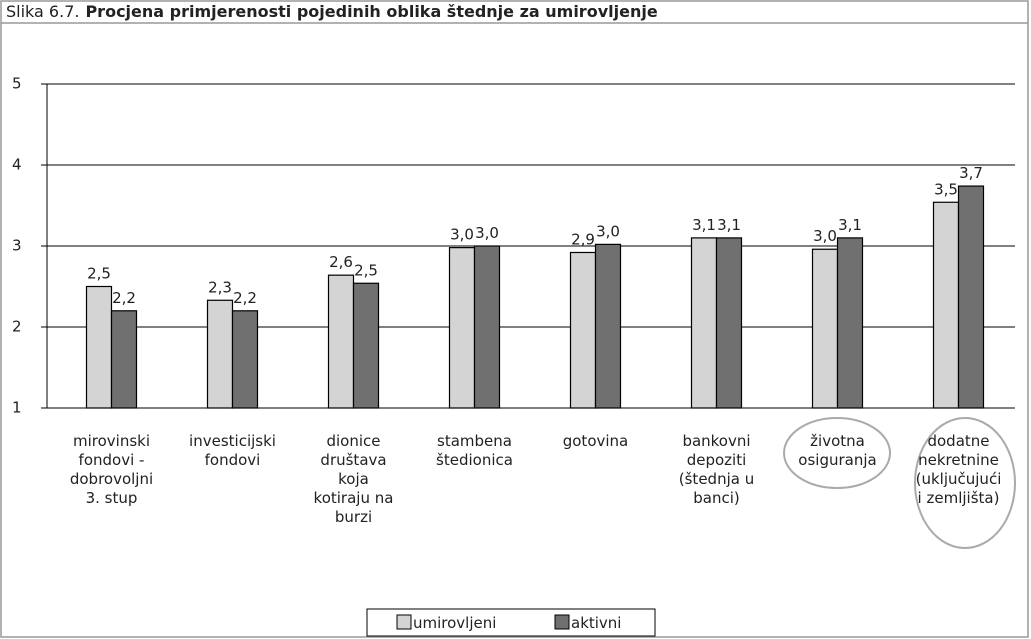 This screenshot has height=639, width=1031. I want to click on y-tick-label: 1, so click(17, 408).